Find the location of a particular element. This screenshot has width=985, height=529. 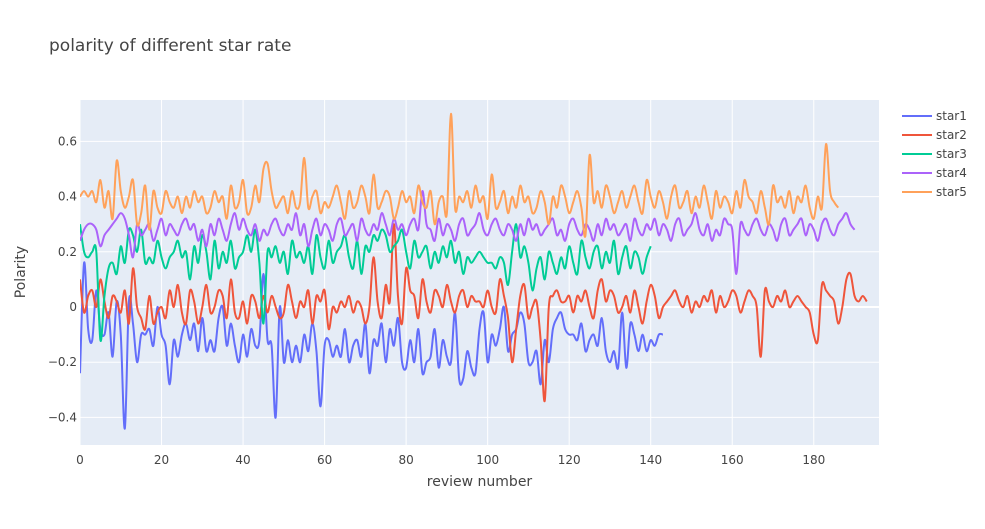

x-tick-label: 140 is located at coordinates (650, 460).